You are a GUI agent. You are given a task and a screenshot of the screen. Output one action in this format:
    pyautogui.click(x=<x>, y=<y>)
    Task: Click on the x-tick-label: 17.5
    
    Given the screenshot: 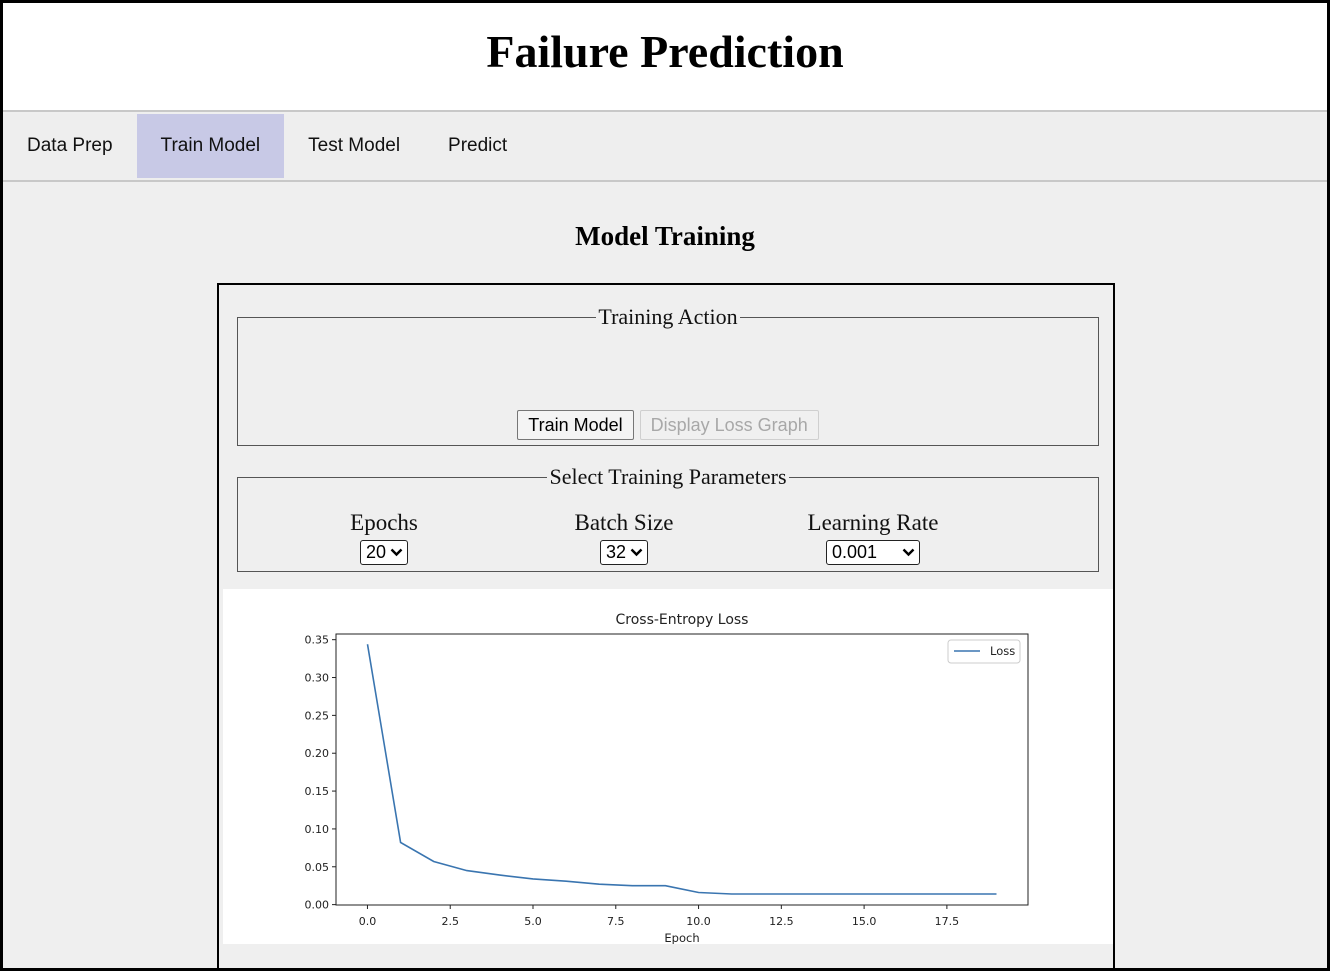 What is the action you would take?
    pyautogui.click(x=947, y=921)
    